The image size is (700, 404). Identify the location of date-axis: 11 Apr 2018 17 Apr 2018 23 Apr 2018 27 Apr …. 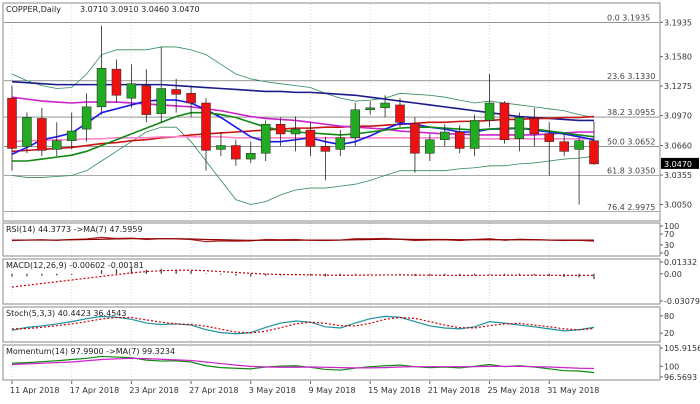
(304, 388).